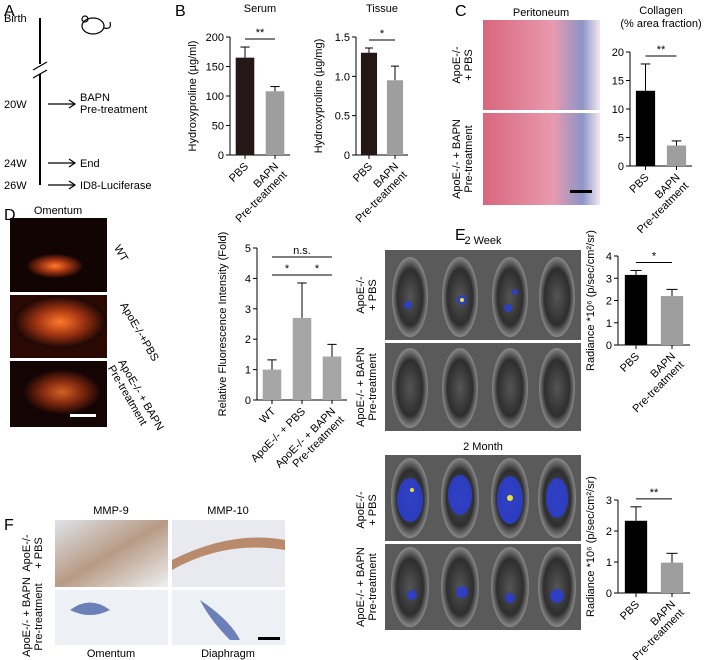  Describe the element at coordinates (660, 11) in the screenshot. I see `chart-title: Collagen` at that location.